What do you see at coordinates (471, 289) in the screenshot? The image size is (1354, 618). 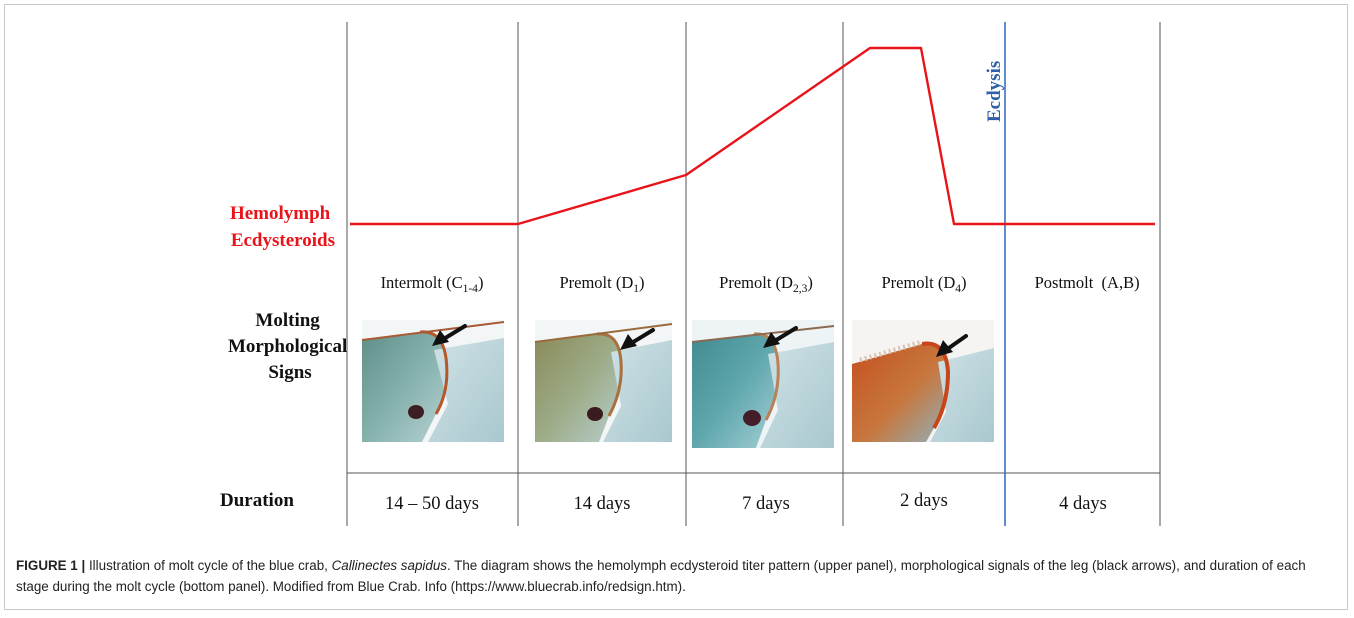 I see `stage-subscript: 1-4` at bounding box center [471, 289].